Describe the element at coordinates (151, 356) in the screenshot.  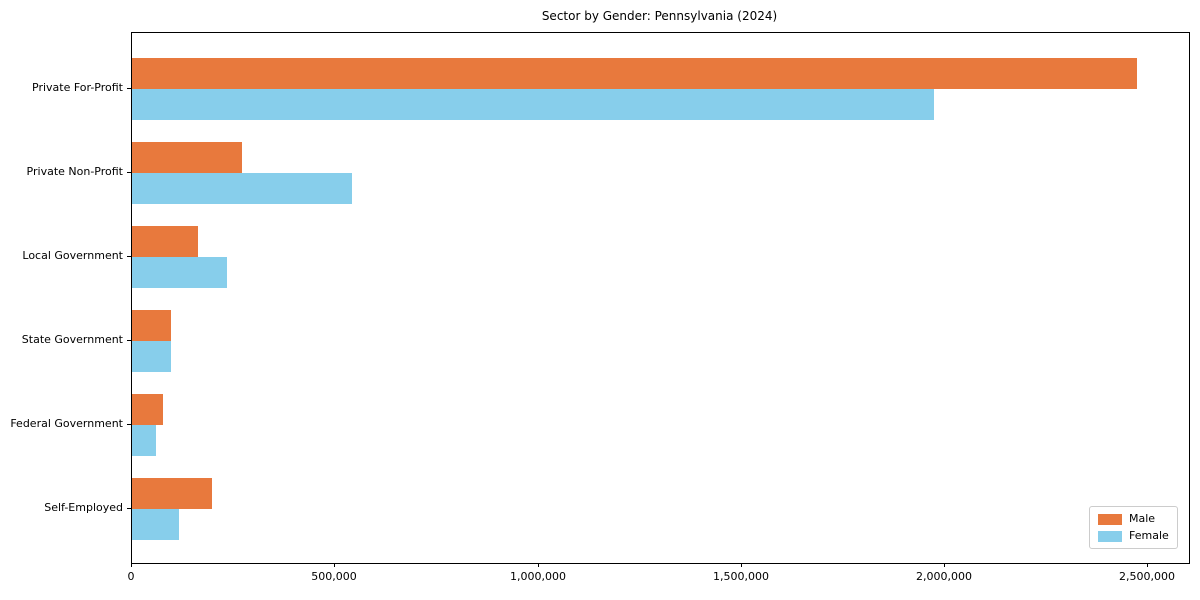
I see `female-bar-state-government` at that location.